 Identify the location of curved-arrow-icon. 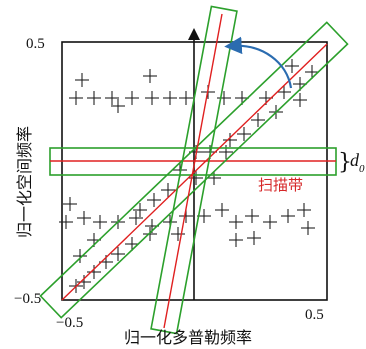
(258, 62).